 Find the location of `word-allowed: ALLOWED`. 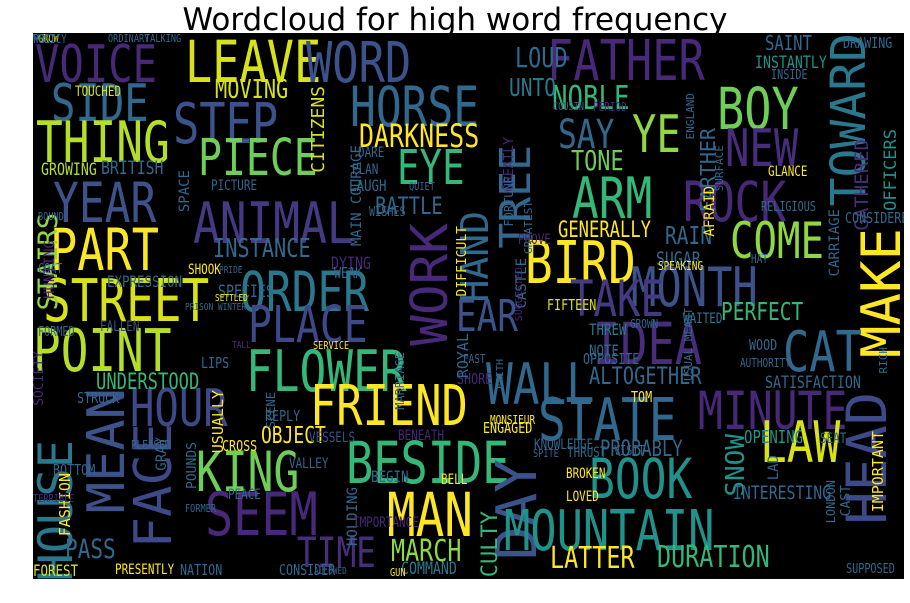

word-allowed: ALLOWED is located at coordinates (330, 571).